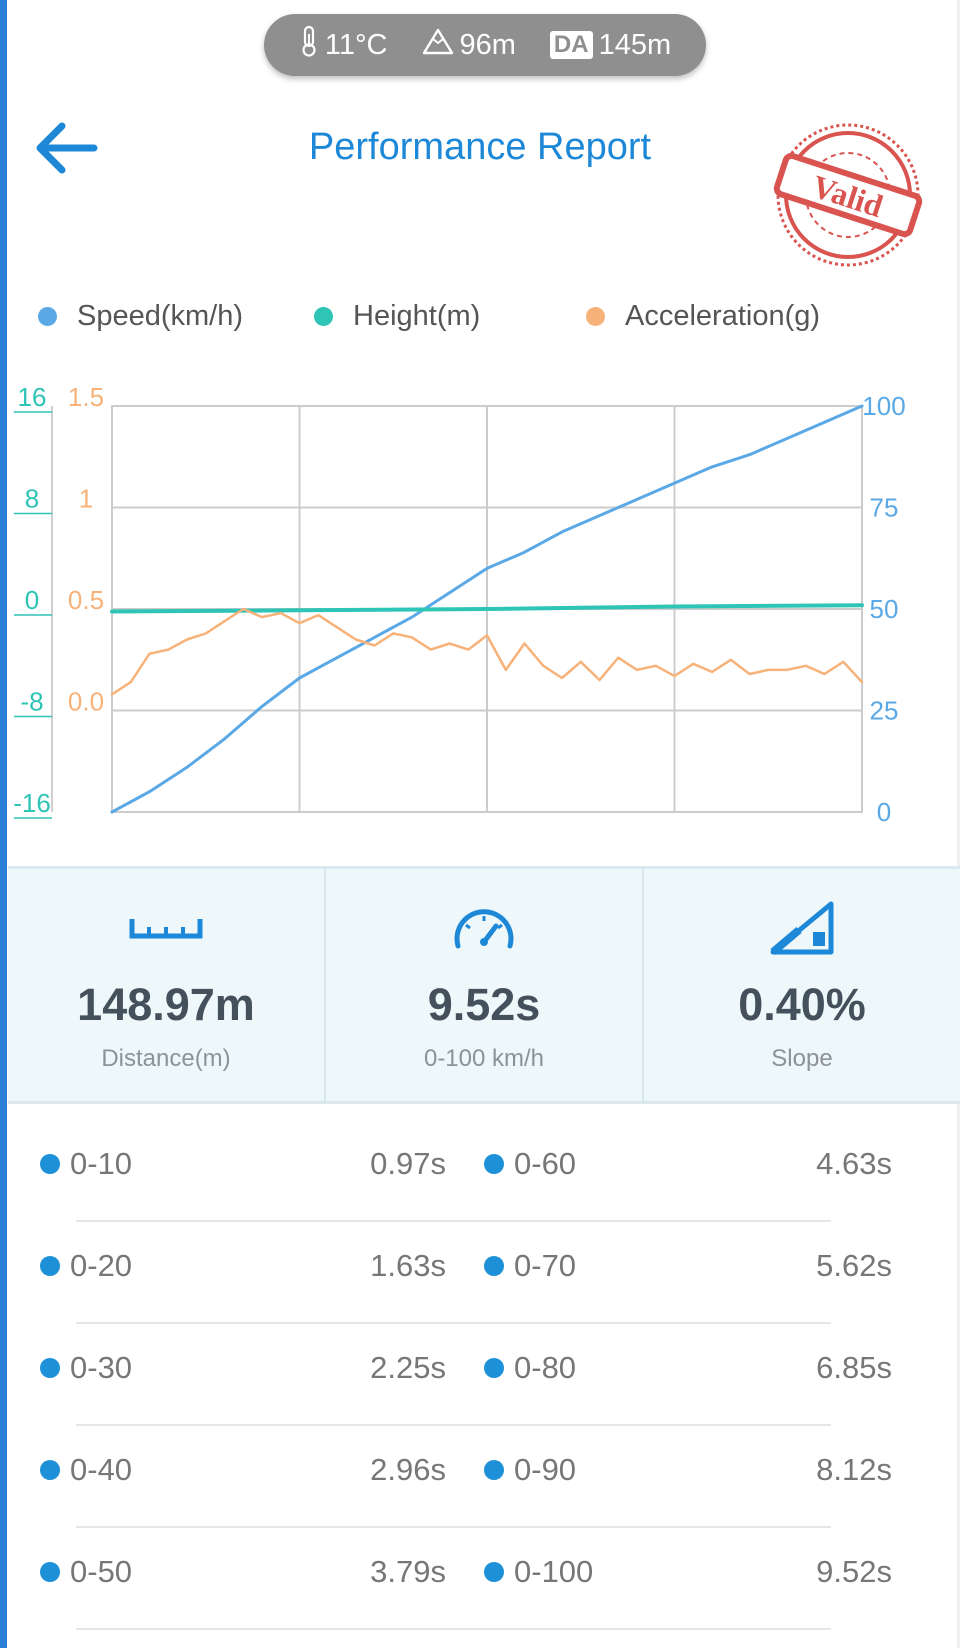  What do you see at coordinates (86, 1266) in the screenshot?
I see `split-label-left: 0-20` at bounding box center [86, 1266].